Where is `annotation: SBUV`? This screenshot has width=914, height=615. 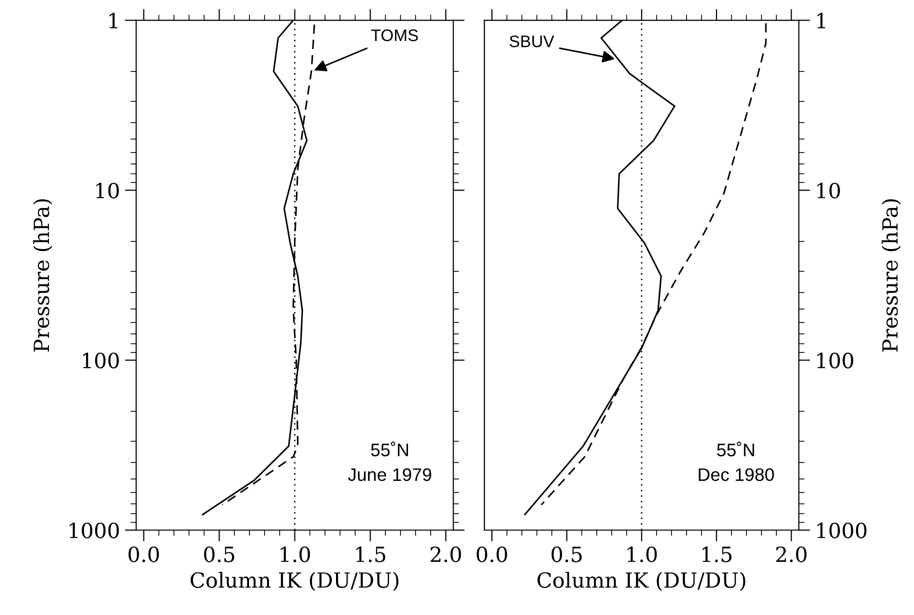 annotation: SBUV is located at coordinates (532, 41).